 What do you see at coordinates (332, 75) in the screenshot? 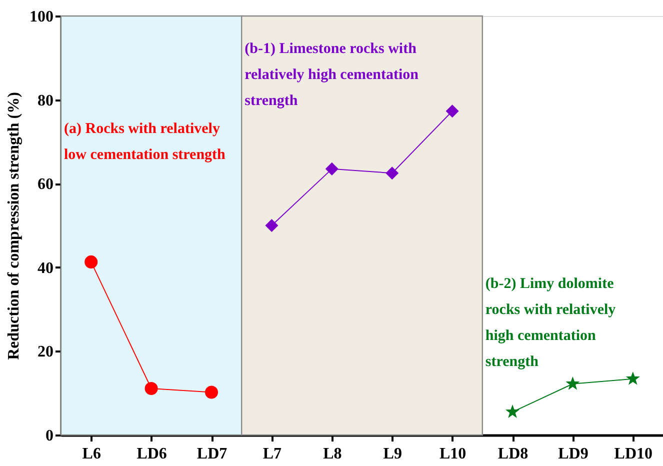
I see `series-label: (b-1) Limestone rocks with relatively high cementation strength` at bounding box center [332, 75].